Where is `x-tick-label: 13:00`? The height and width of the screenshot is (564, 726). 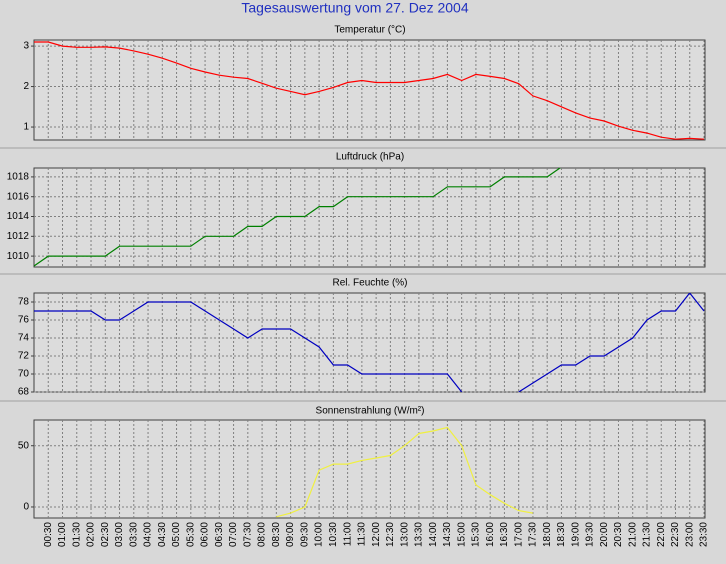 x-tick-label: 13:00 is located at coordinates (404, 534).